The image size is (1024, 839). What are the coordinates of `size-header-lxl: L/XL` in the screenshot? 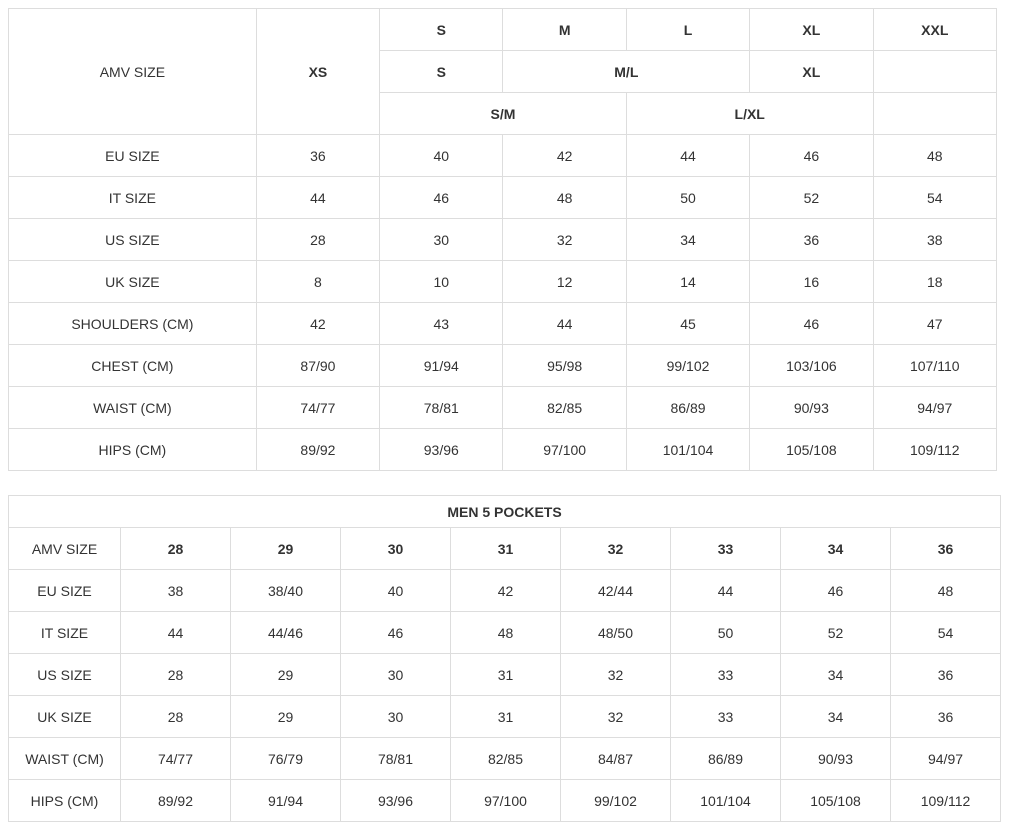 It's located at (749, 113).